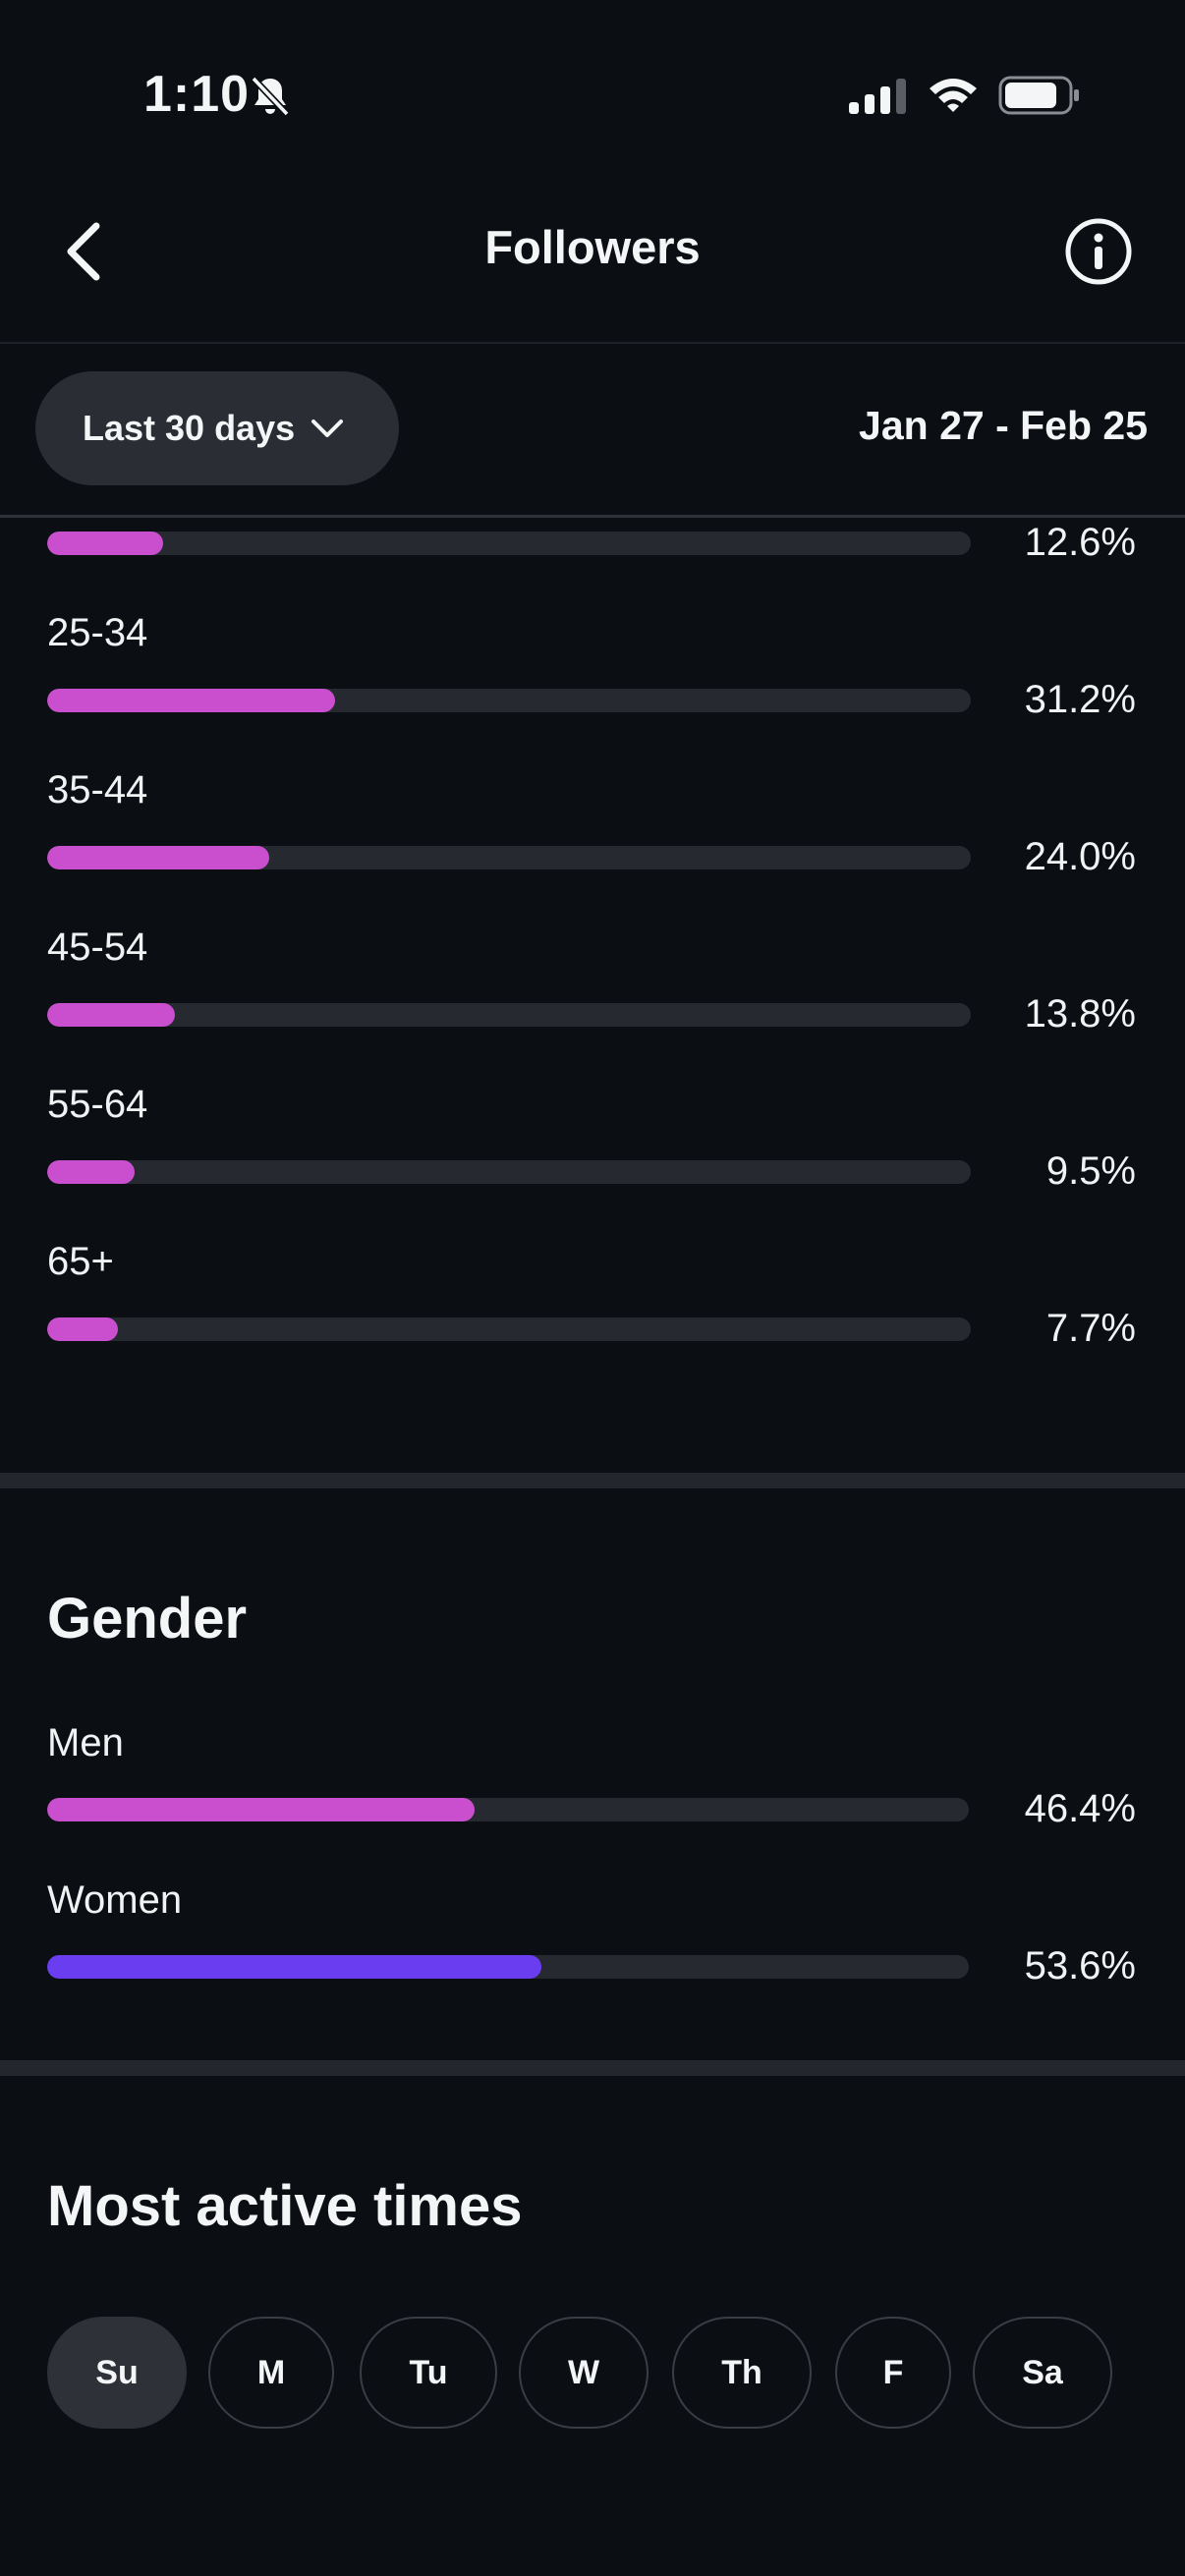 The width and height of the screenshot is (1185, 2576). I want to click on info-icon, so click(1099, 251).